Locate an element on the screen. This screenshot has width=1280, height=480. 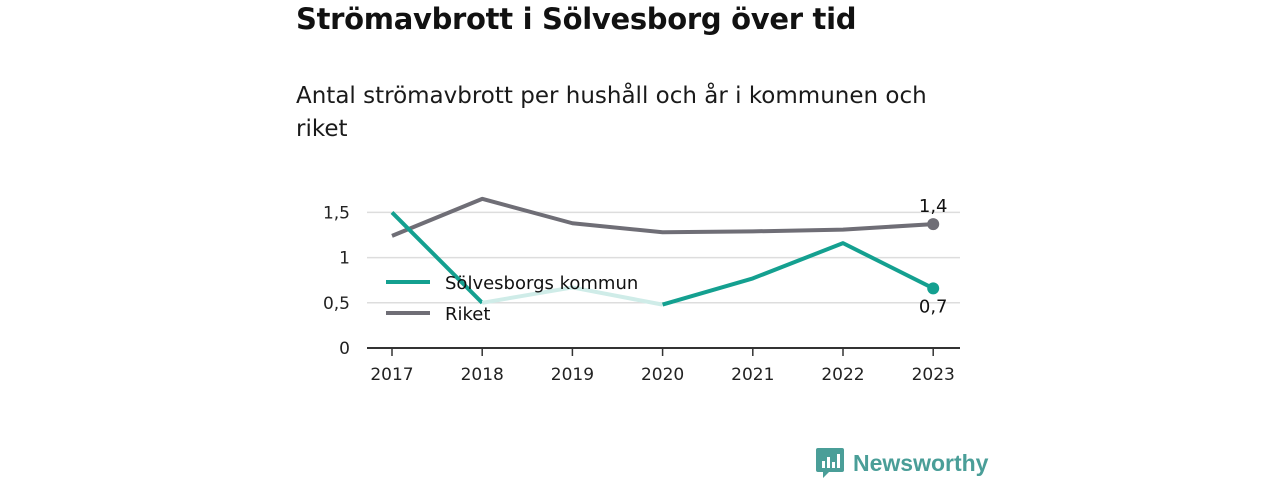
series-endpoints: 1,4 0,7 is located at coordinates (933, 256).